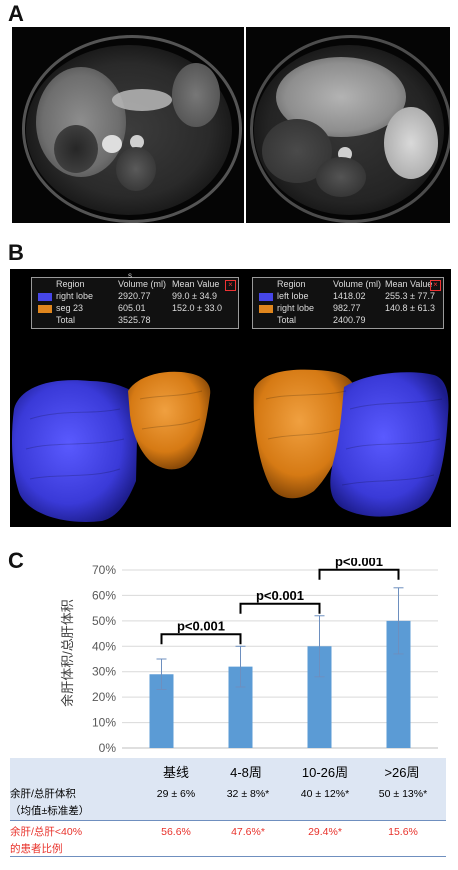 This screenshot has height=870, width=458. I want to click on y-tick-label: 70%, so click(104, 570).